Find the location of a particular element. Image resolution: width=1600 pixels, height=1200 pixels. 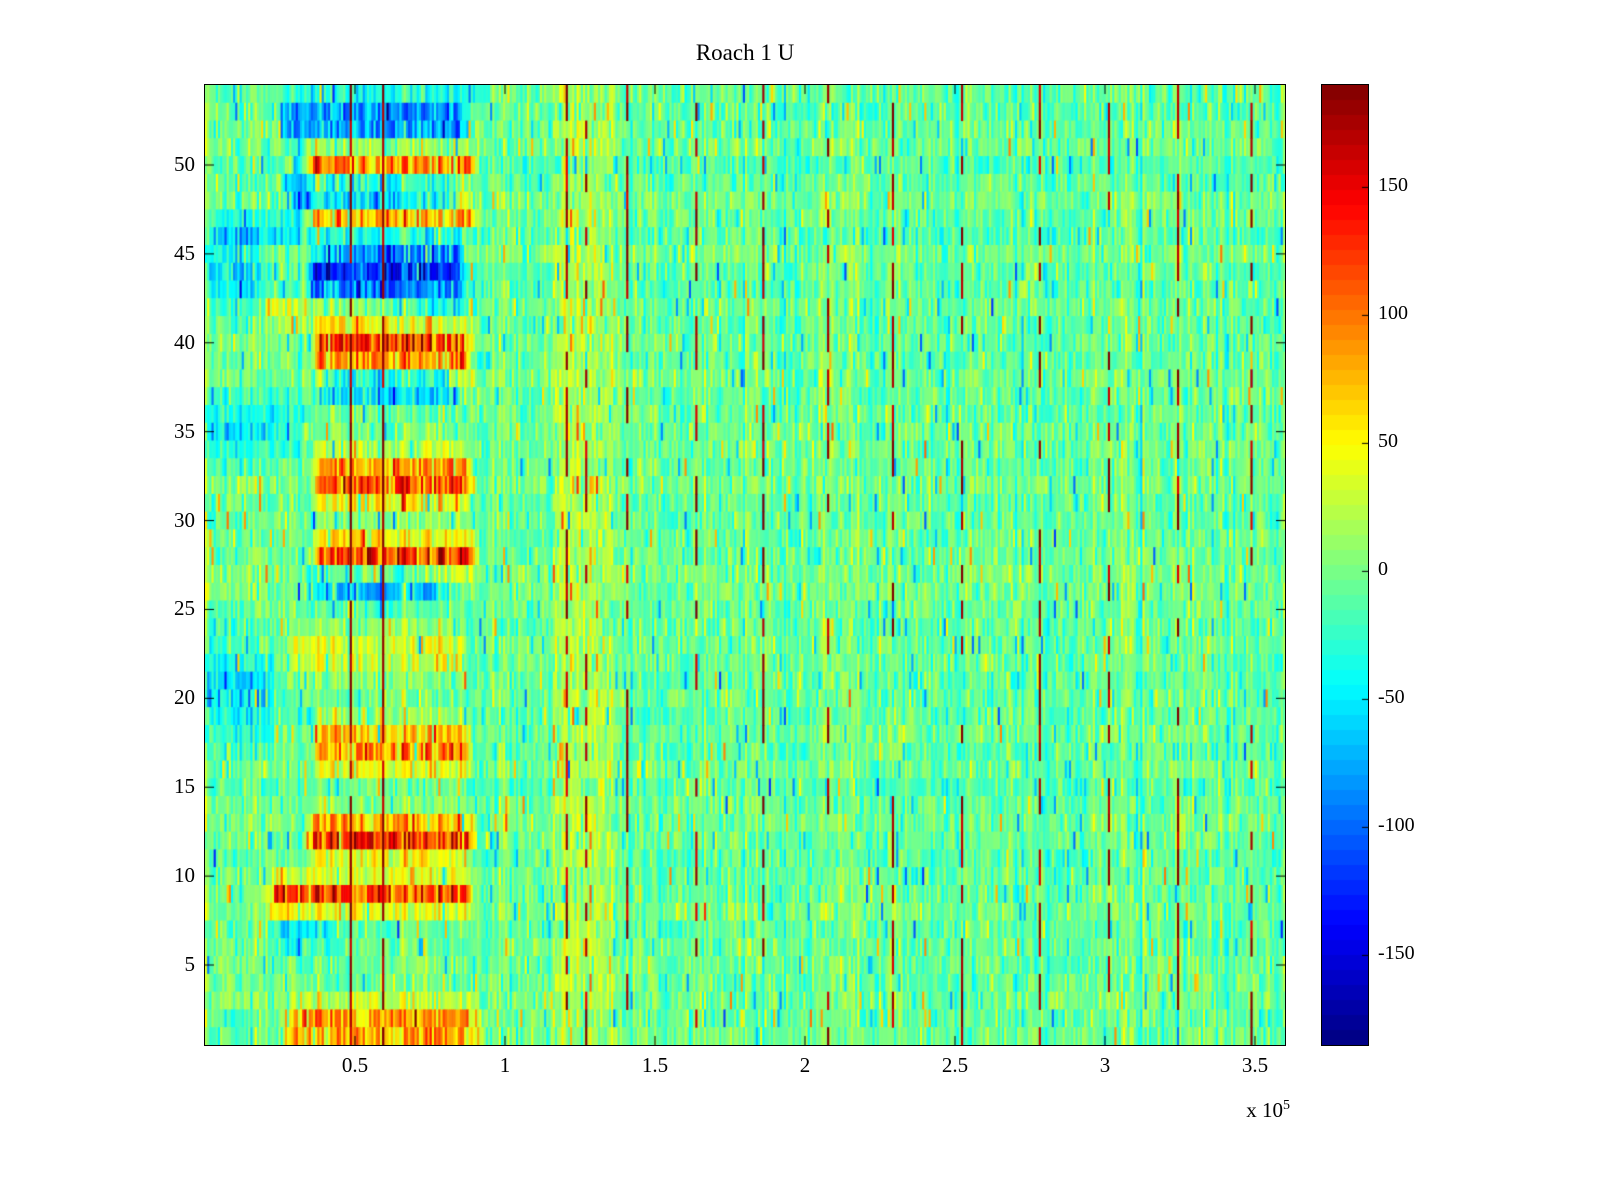

y-tick-label: 40 is located at coordinates (184, 341).